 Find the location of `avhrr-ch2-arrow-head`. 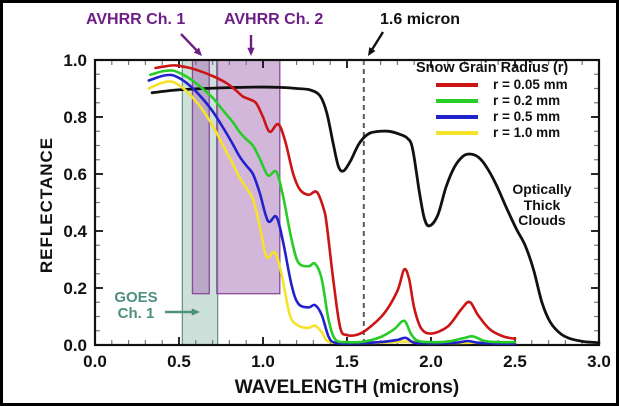

avhrr-ch2-arrow-head is located at coordinates (251, 51).